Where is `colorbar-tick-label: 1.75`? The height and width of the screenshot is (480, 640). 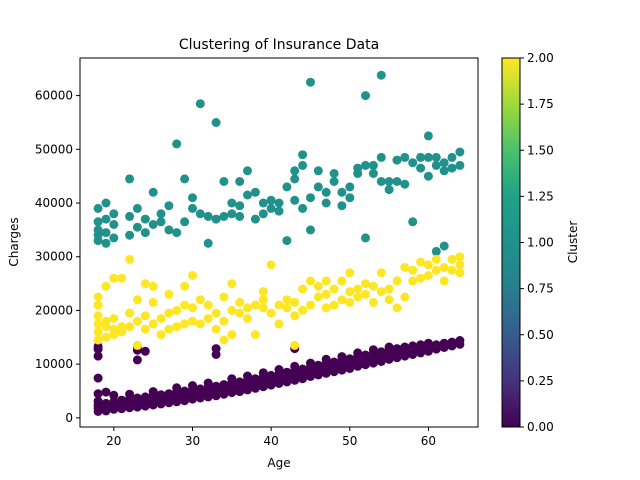
colorbar-tick-label: 1.75 is located at coordinates (540, 104).